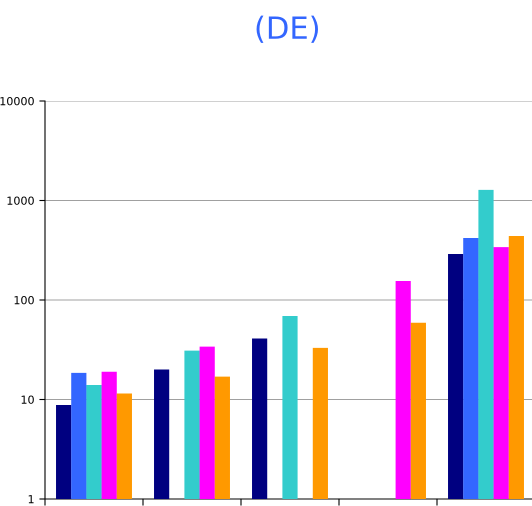  Describe the element at coordinates (31, 499) in the screenshot. I see `y-tick-label: 1` at that location.